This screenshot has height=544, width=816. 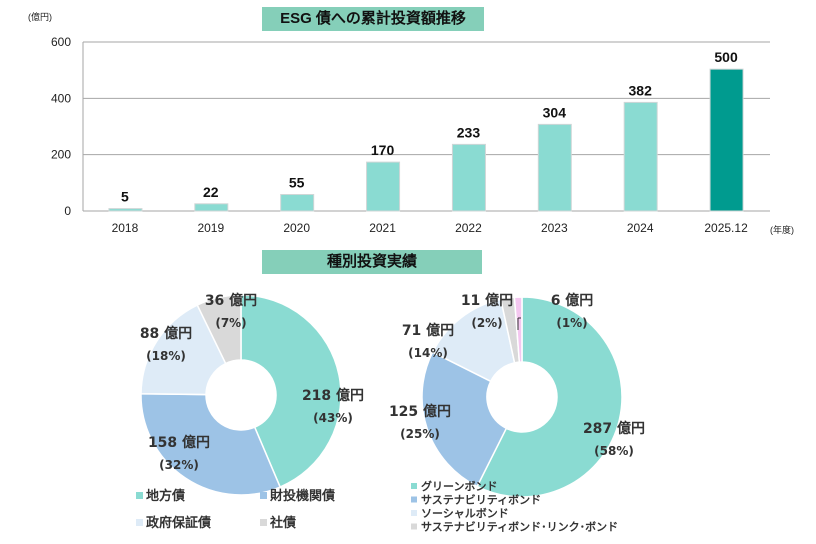 I want to click on legend-label: サステナビリティボンド, so click(x=481, y=500).